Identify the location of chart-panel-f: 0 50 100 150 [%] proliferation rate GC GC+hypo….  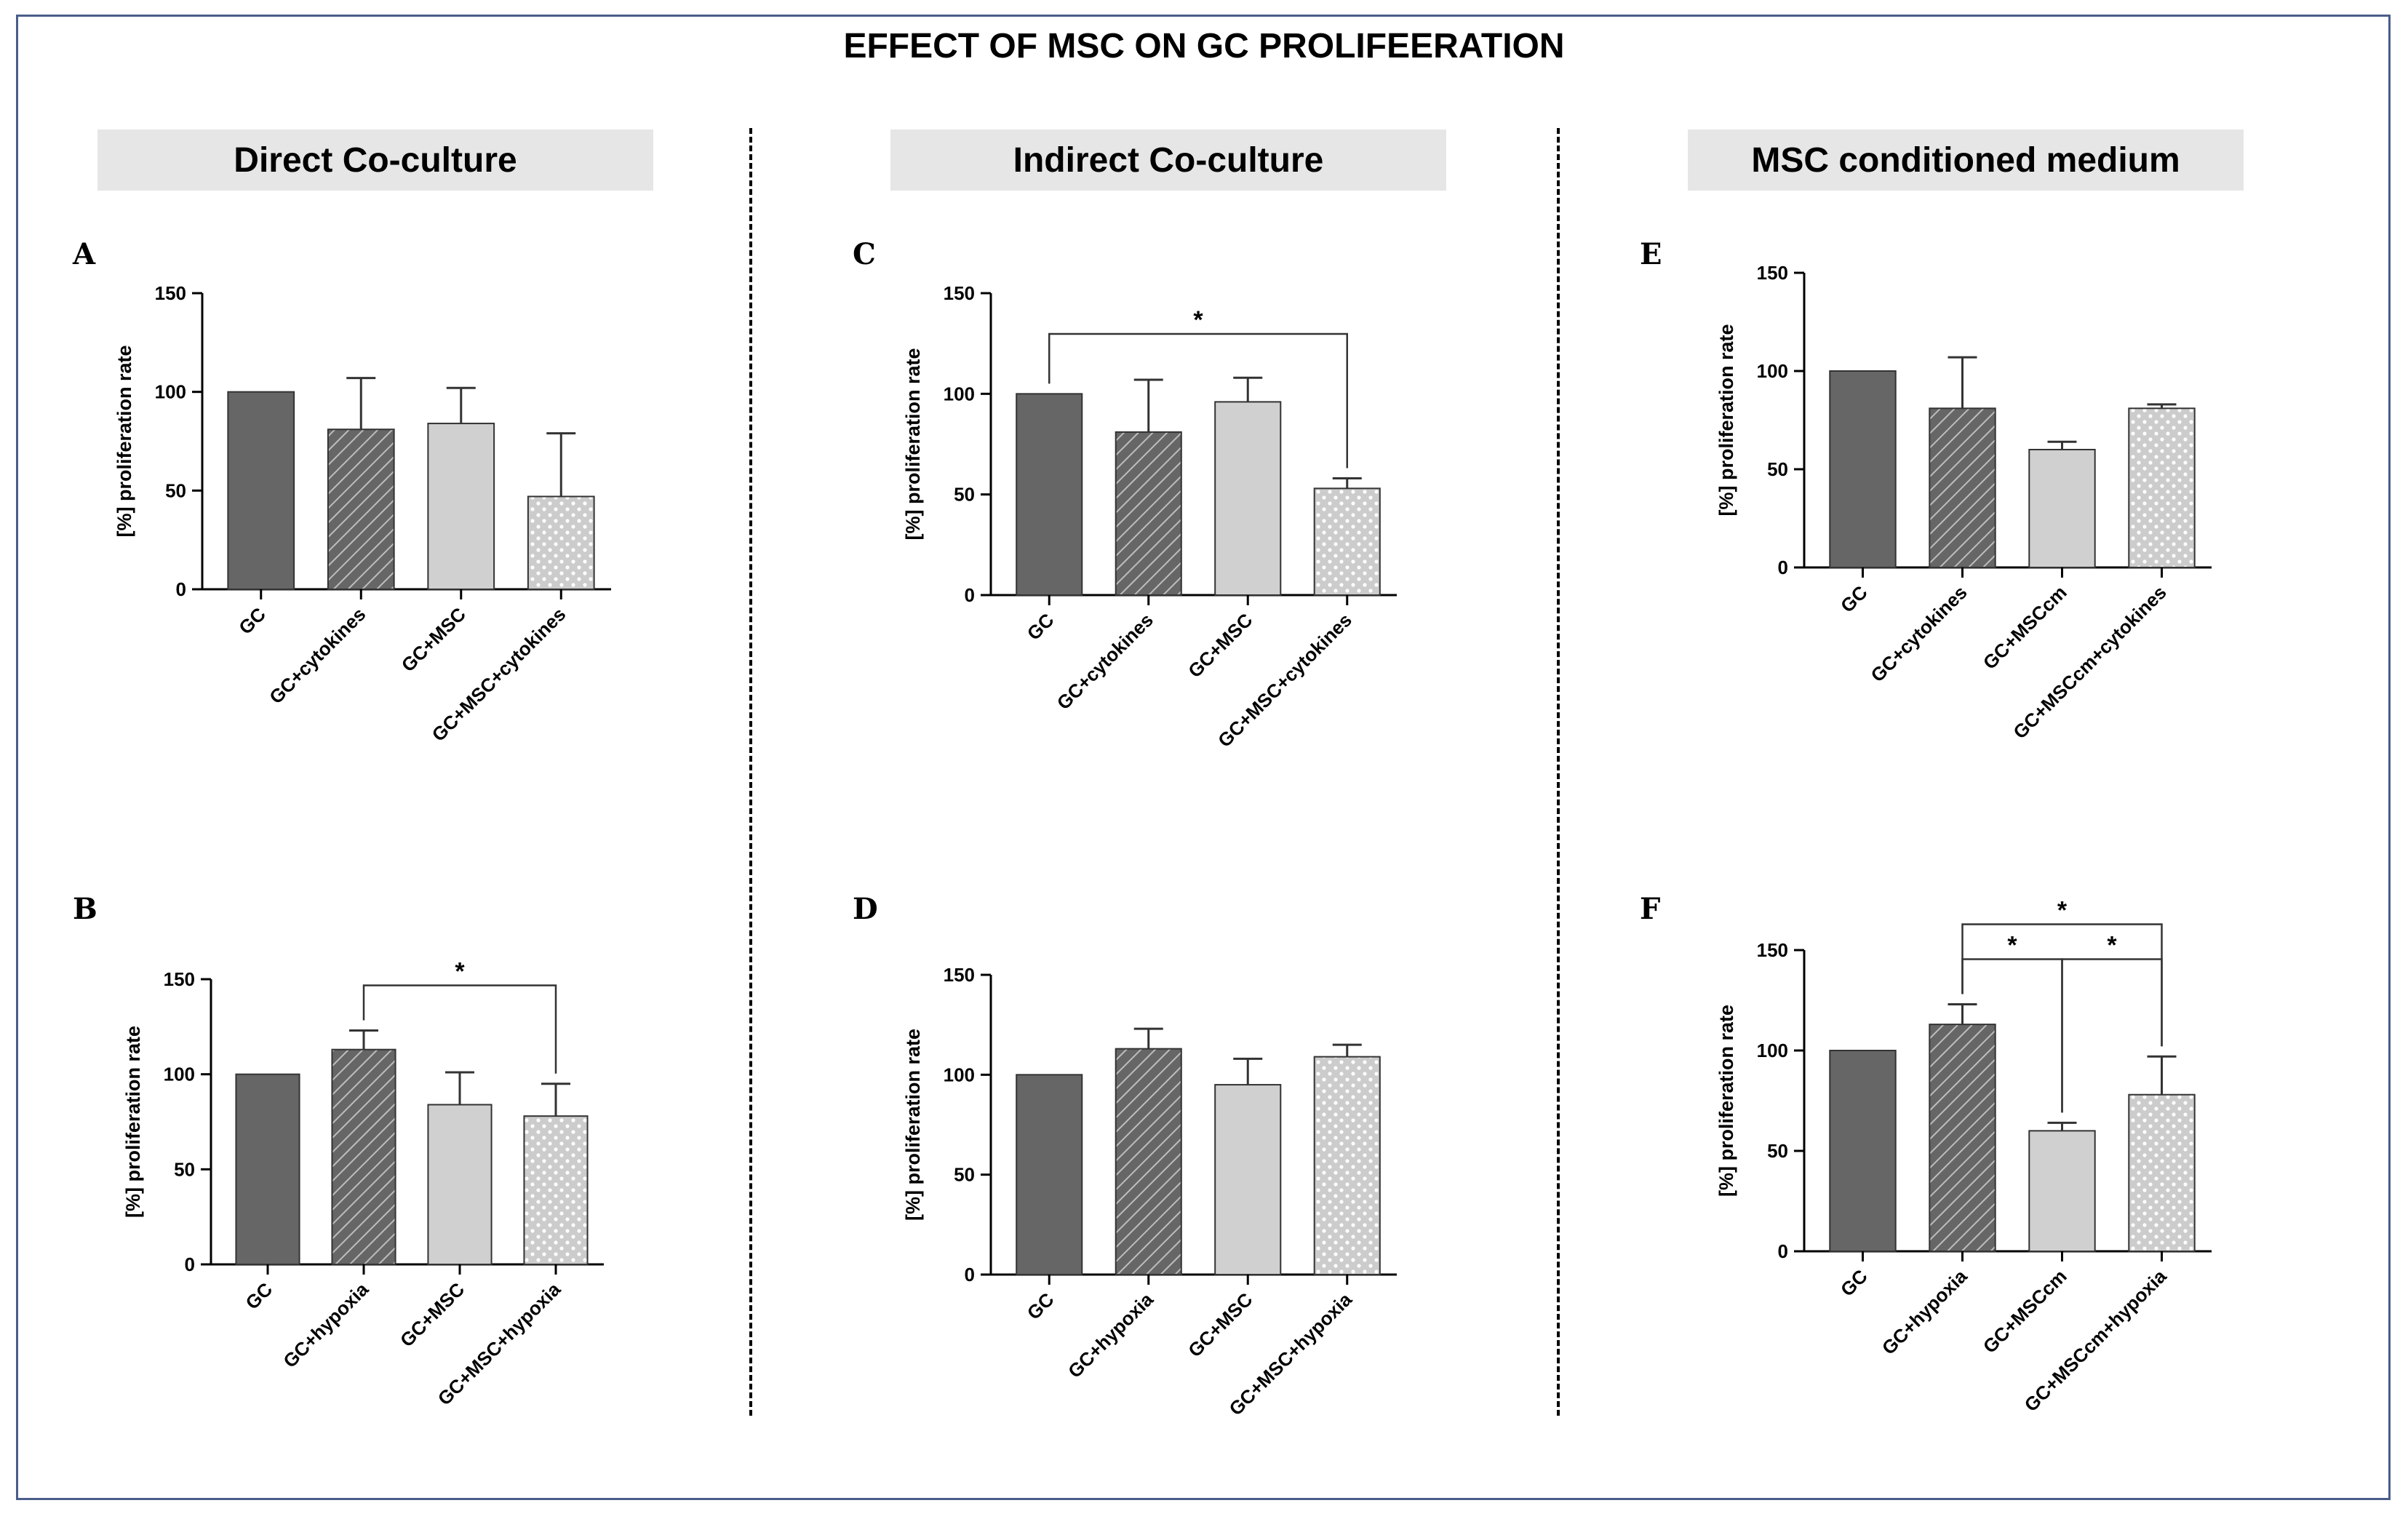
(1964, 1156).